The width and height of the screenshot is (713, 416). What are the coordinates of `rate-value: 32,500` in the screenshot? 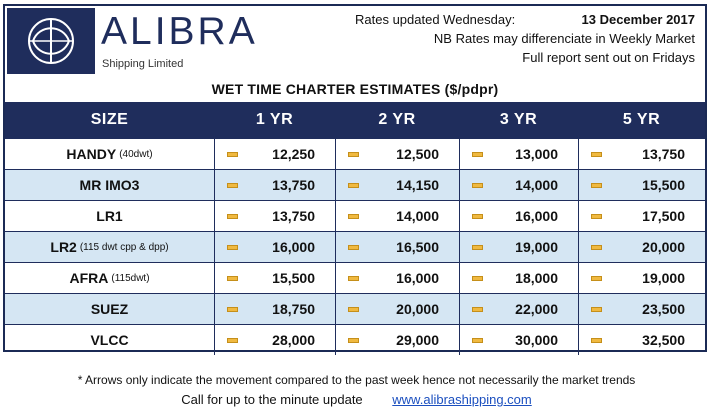 It's located at (663, 340).